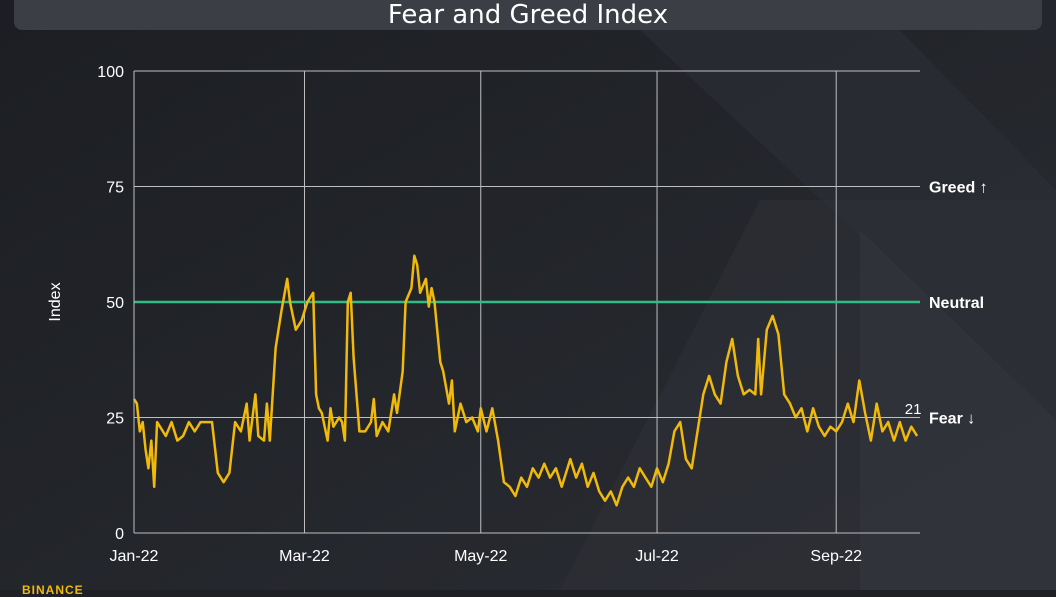 The image size is (1056, 597). What do you see at coordinates (115, 419) in the screenshot?
I see `y-tick-label: 25` at bounding box center [115, 419].